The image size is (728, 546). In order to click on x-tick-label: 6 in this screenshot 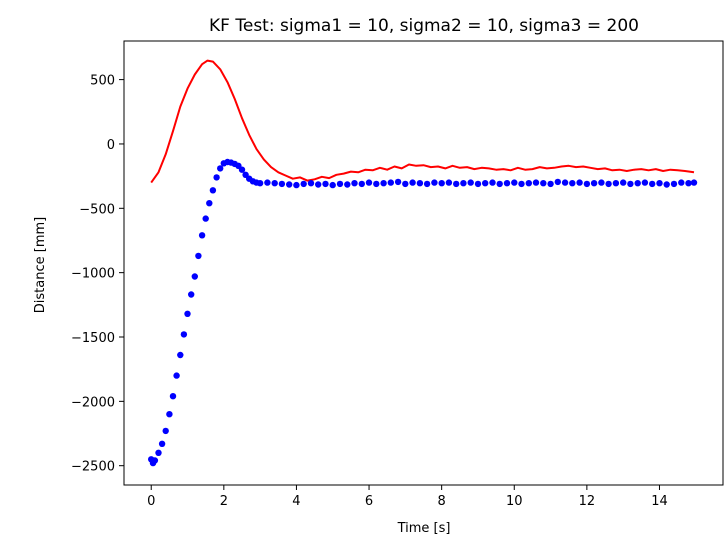, I will do `click(369, 501)`.